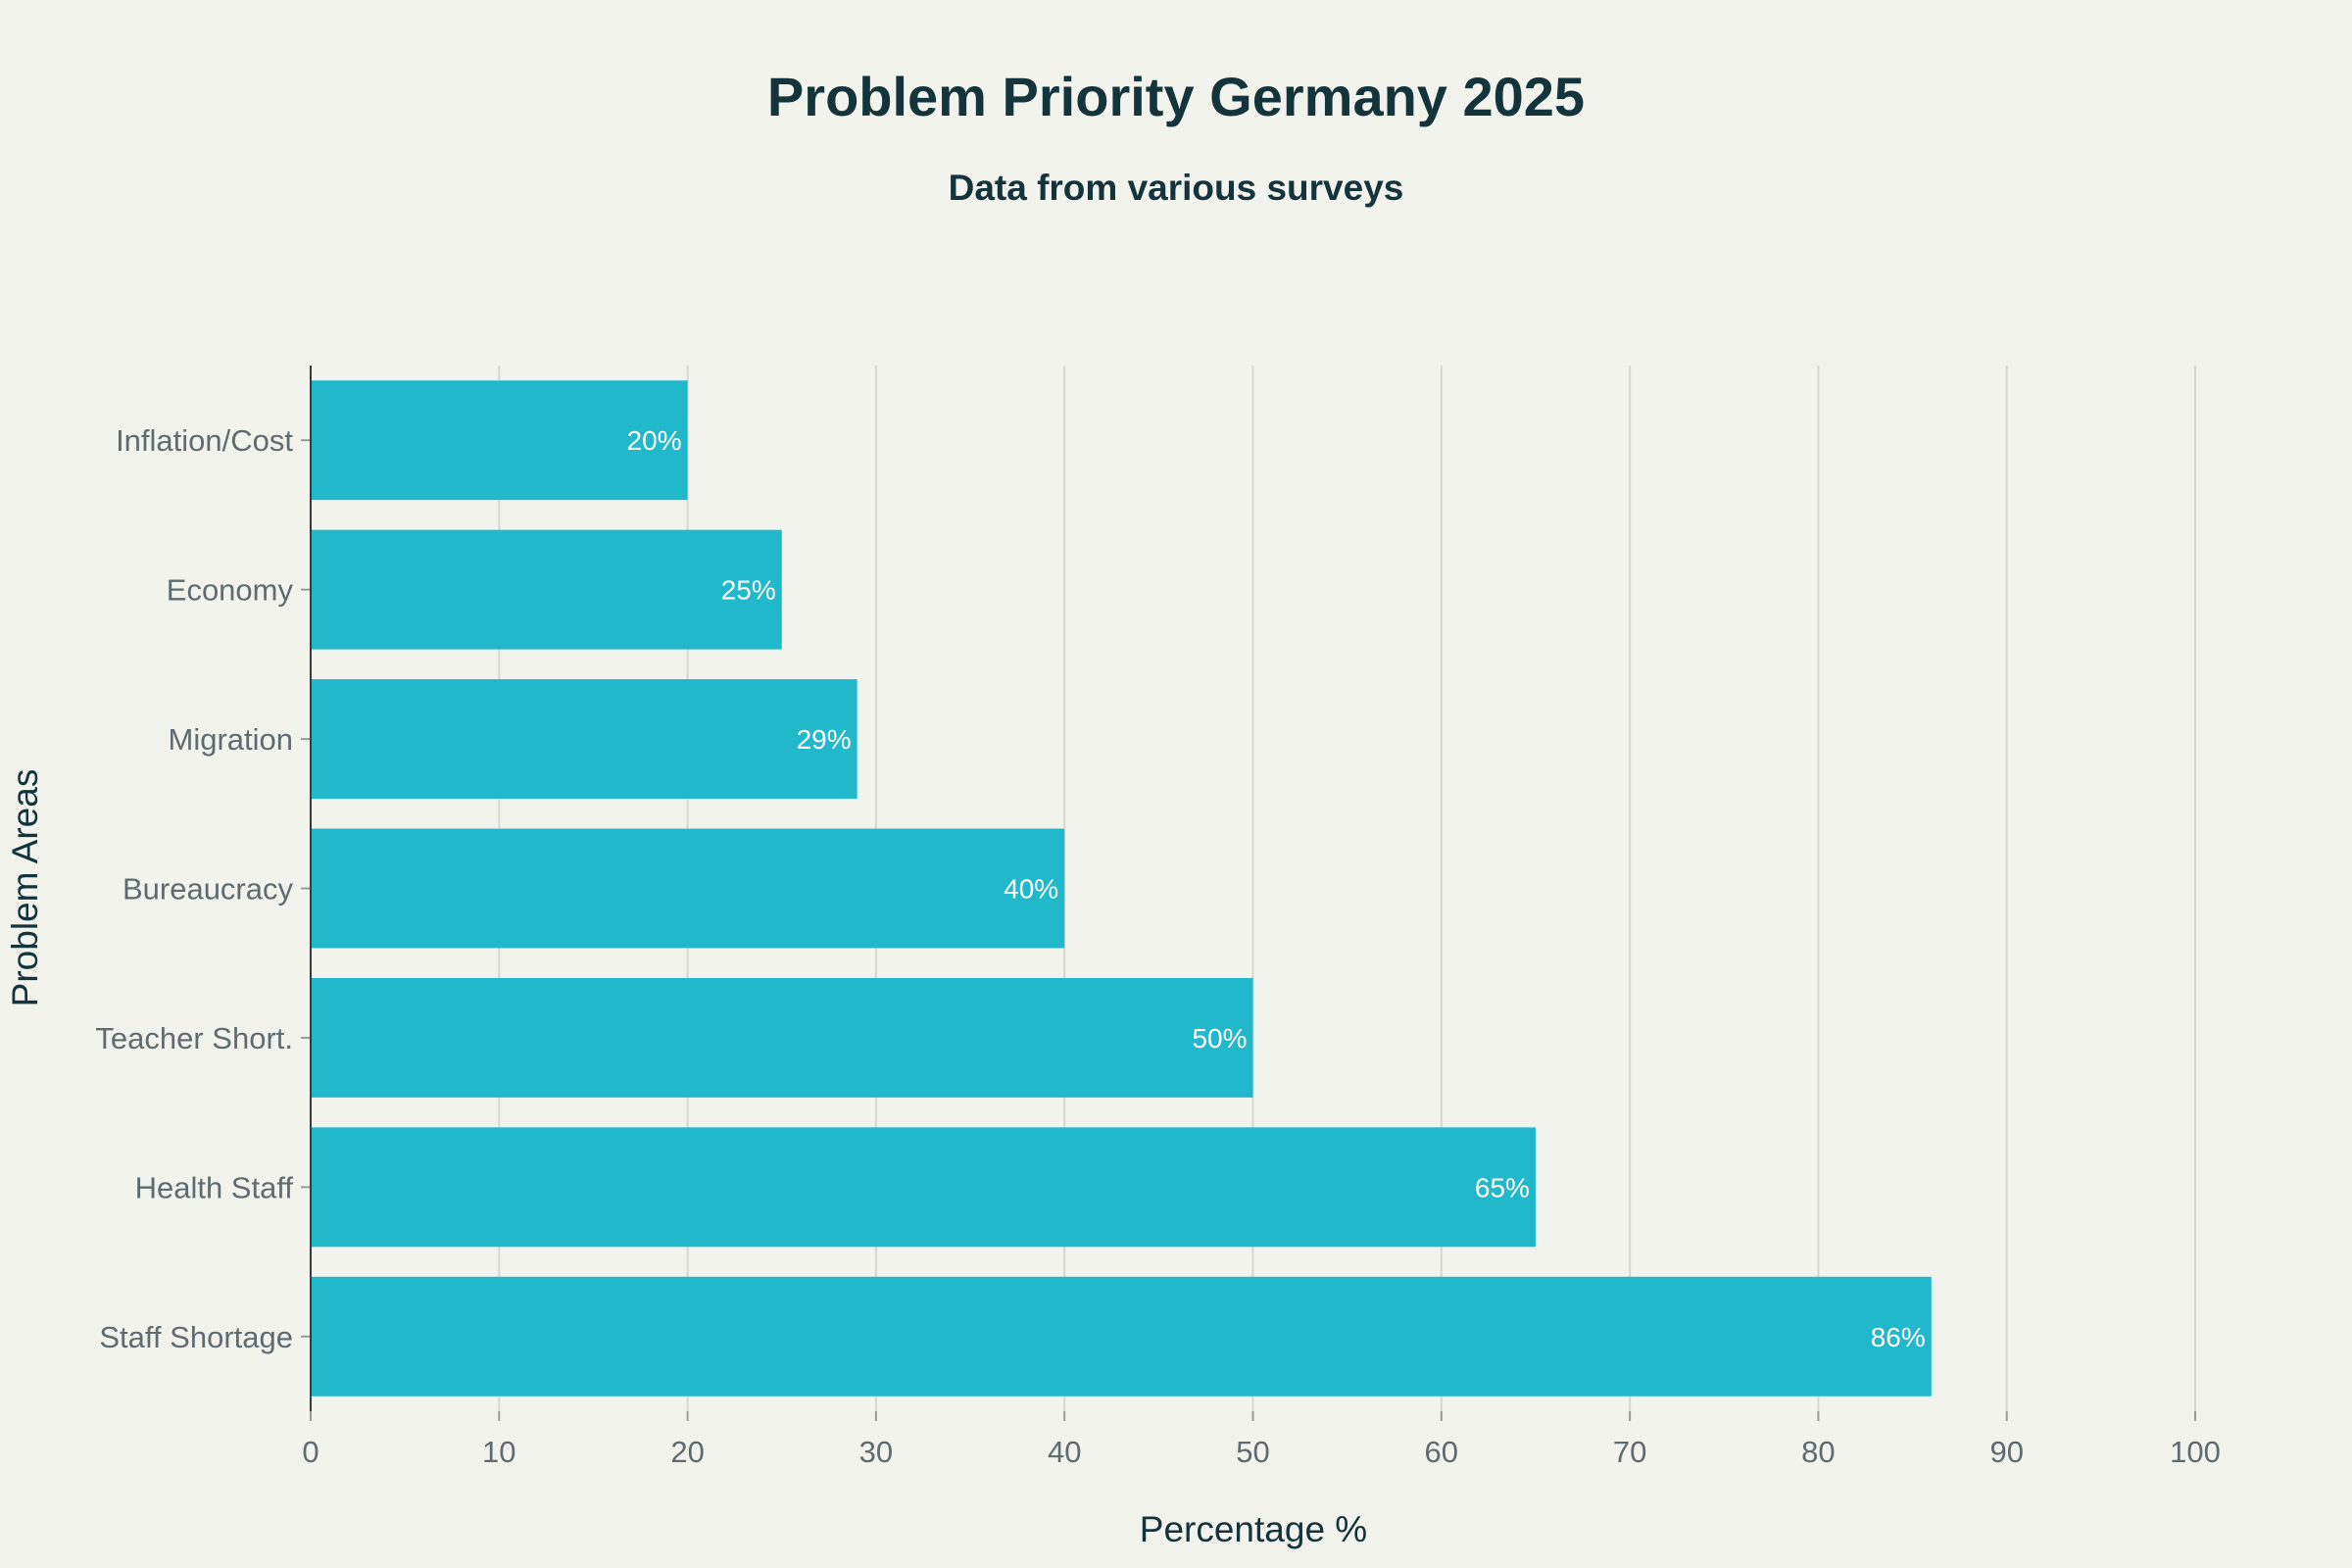  Describe the element at coordinates (208, 889) in the screenshot. I see `y-tick-label: Bureaucracy` at that location.